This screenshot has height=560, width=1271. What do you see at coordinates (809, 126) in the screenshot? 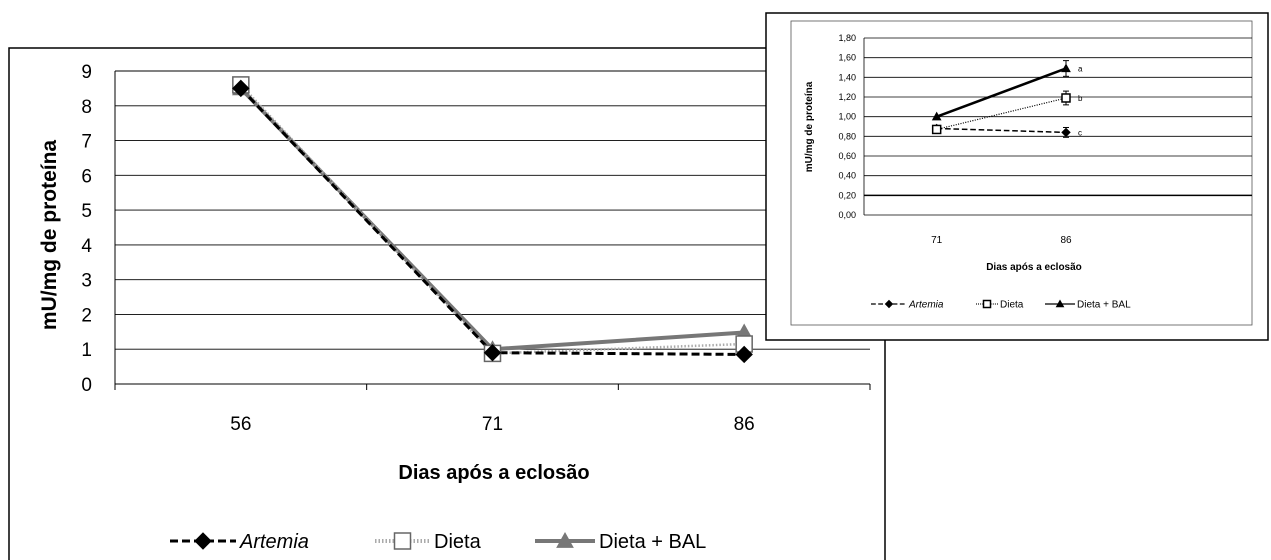
I see `inset-y-axis-label: mU/mg de proteína` at bounding box center [809, 126].